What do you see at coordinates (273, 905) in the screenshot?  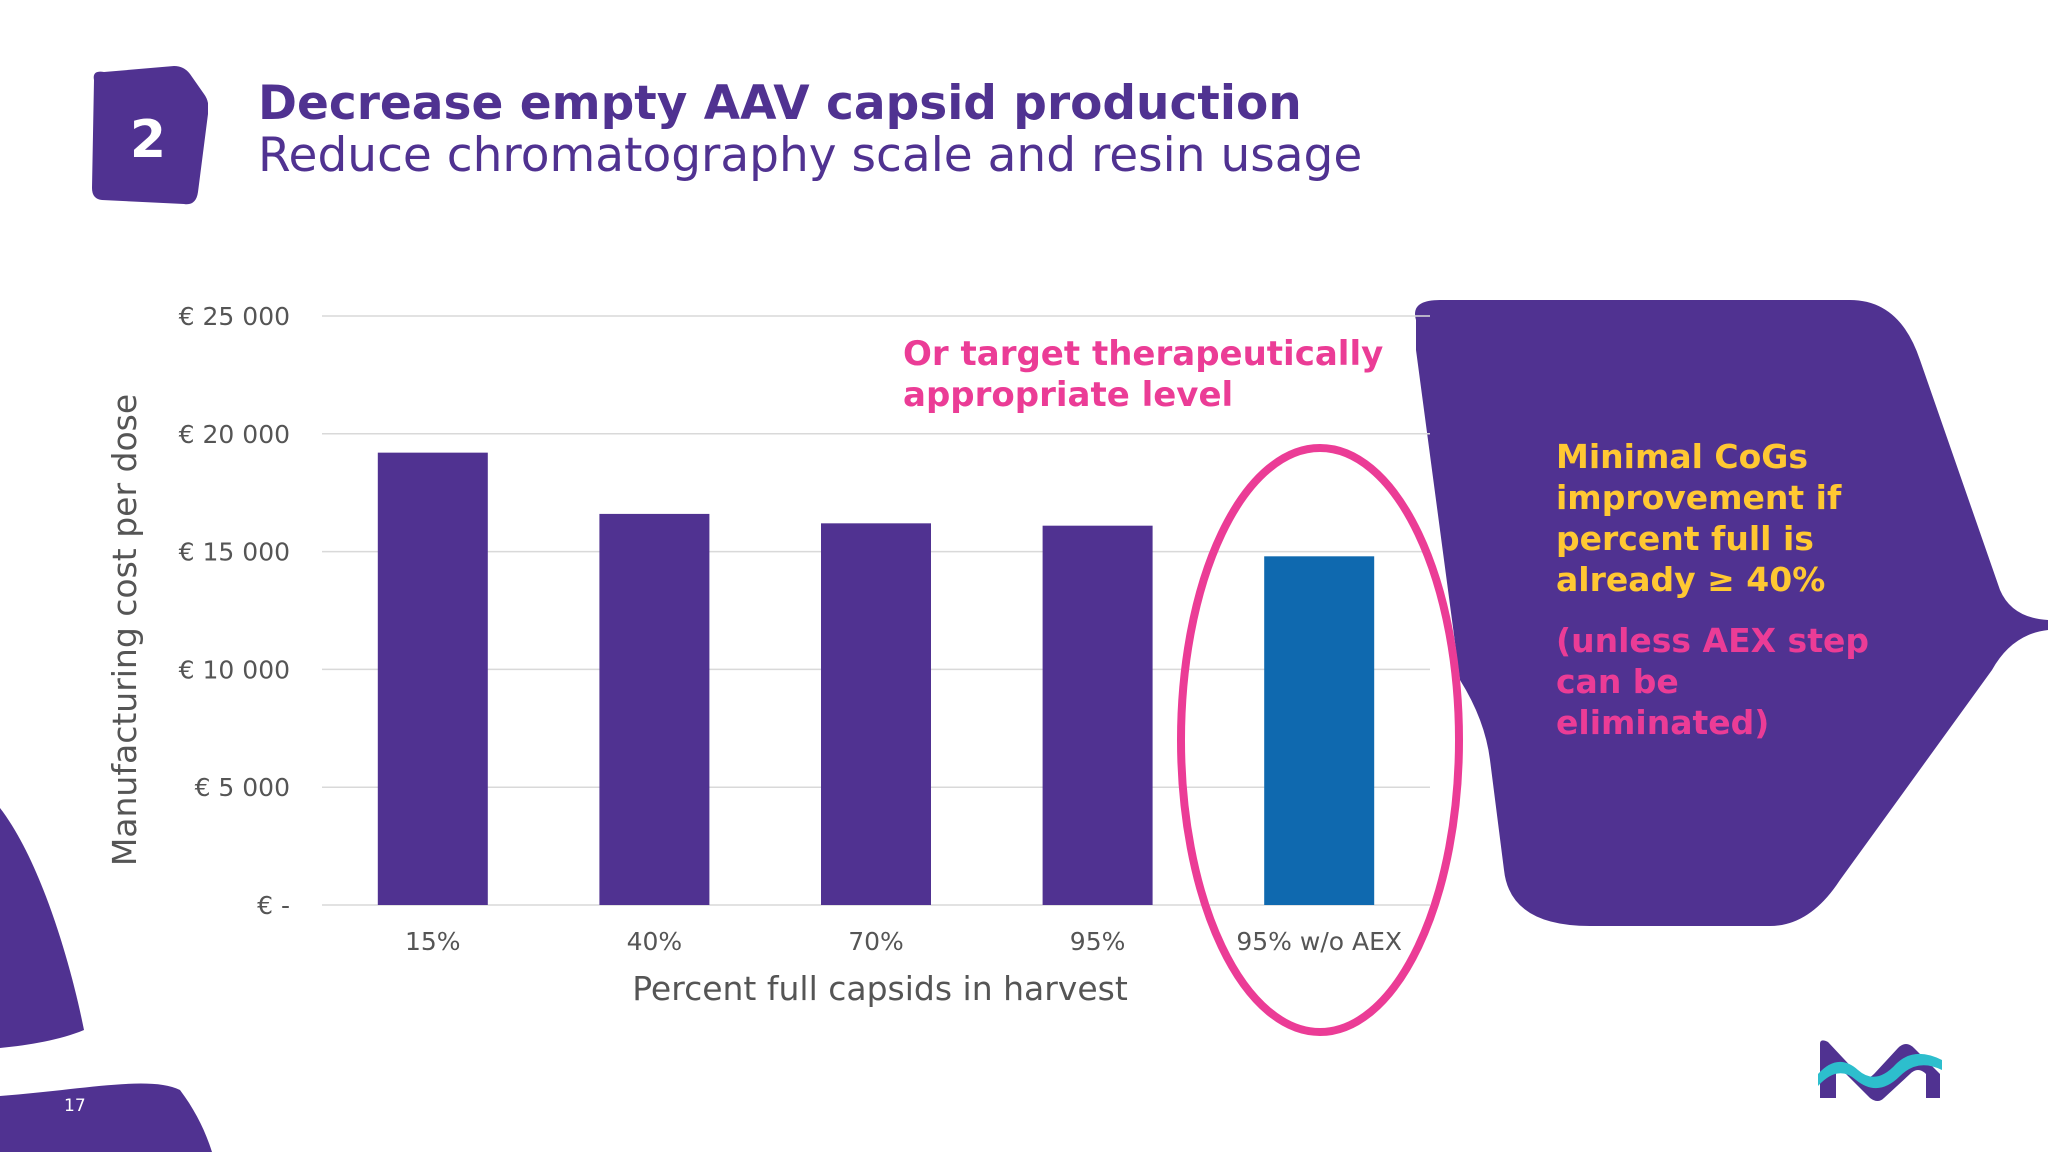 I see `y-tick-label: € -` at bounding box center [273, 905].